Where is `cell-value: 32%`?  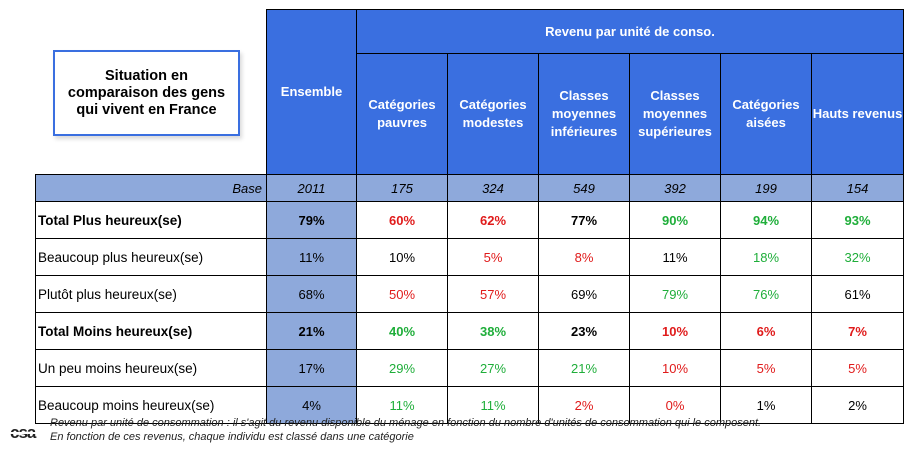
cell-value: 32% is located at coordinates (857, 257).